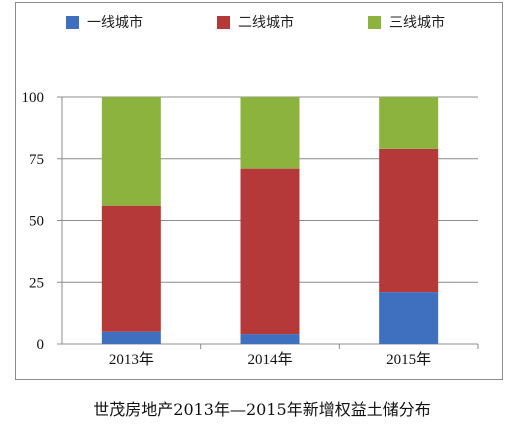 The height and width of the screenshot is (434, 524). Describe the element at coordinates (36, 222) in the screenshot. I see `y-tick-label-50: 50` at that location.